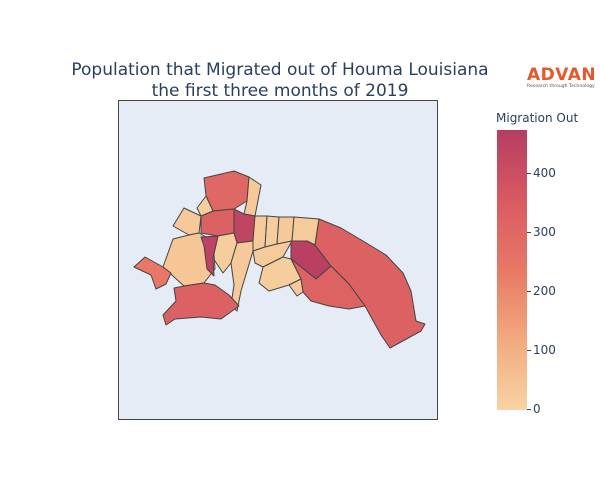 The image size is (600, 500). I want to click on region-west-small, so click(187, 221).